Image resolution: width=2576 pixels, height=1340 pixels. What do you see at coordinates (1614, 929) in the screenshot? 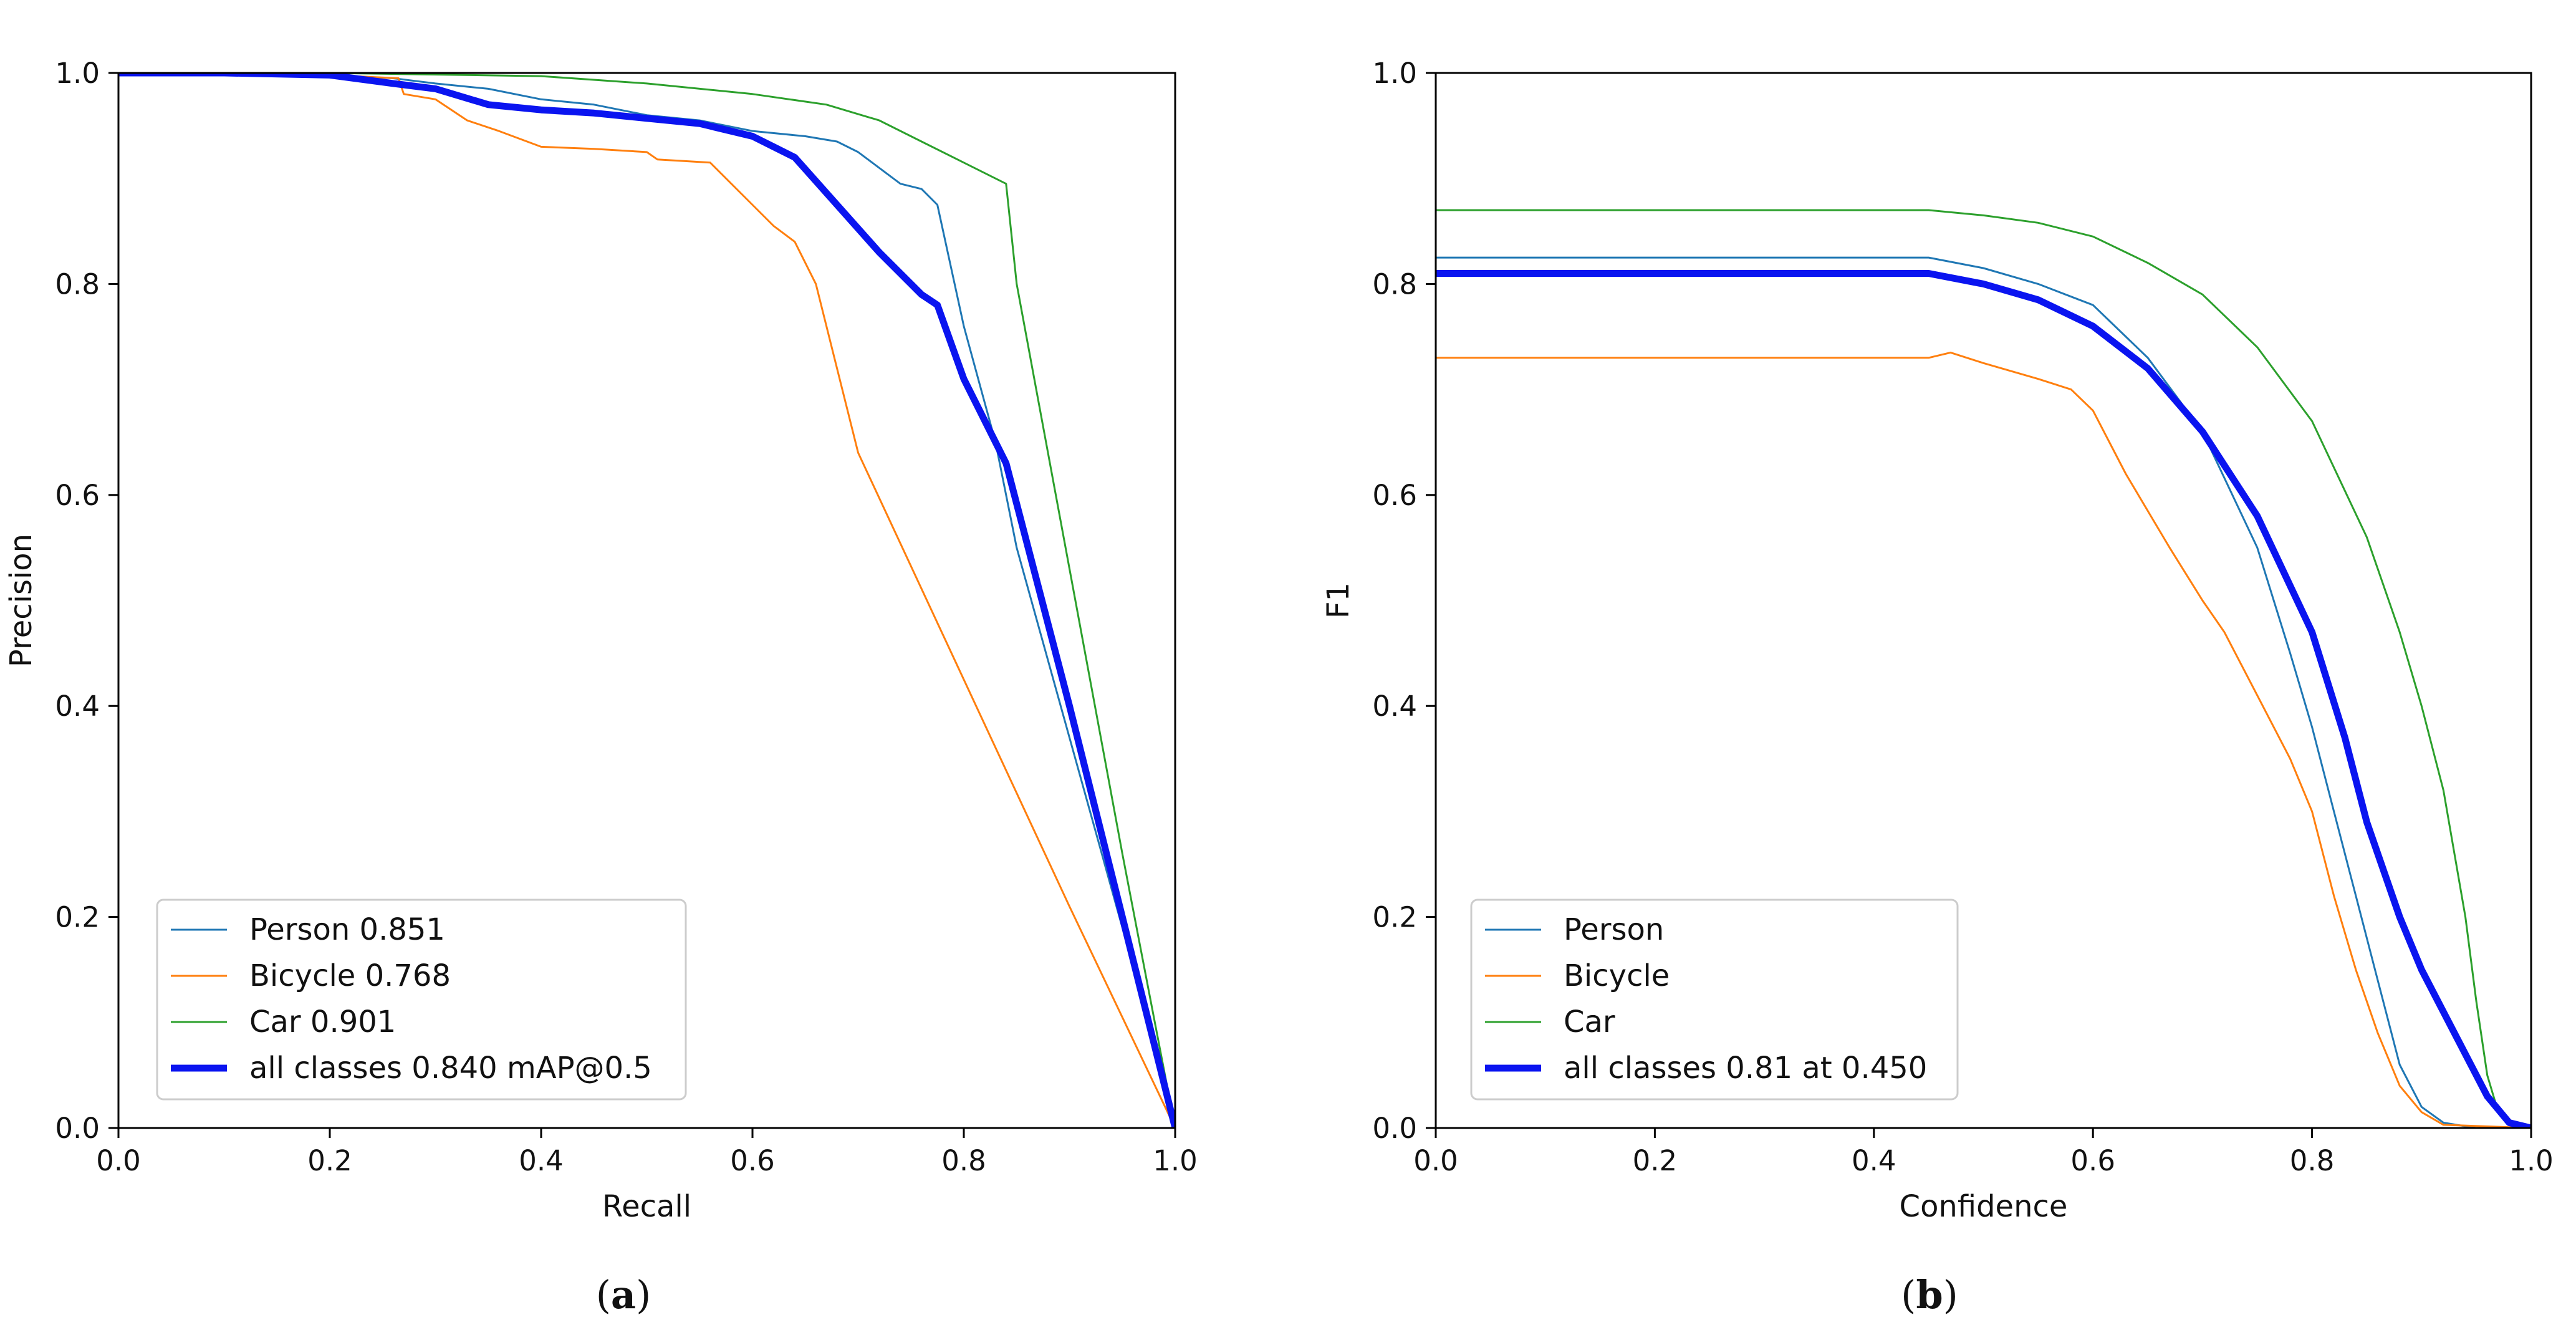
I see `legend-label: Person` at bounding box center [1614, 929].